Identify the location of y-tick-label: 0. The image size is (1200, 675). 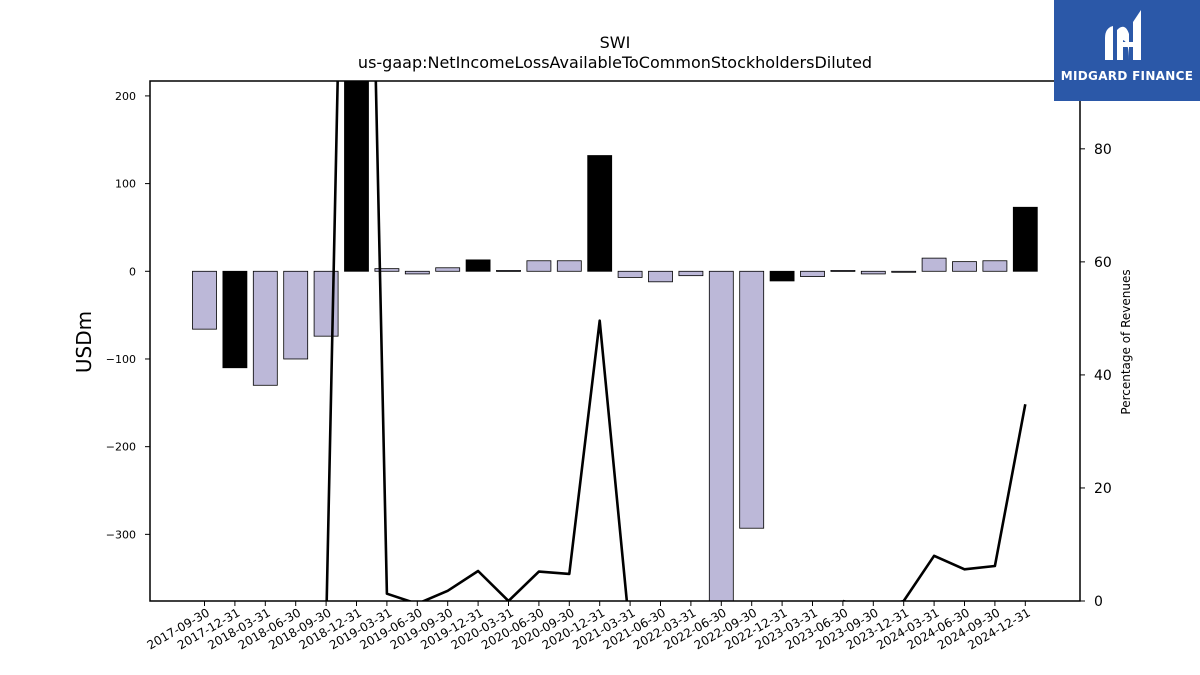
(132, 271).